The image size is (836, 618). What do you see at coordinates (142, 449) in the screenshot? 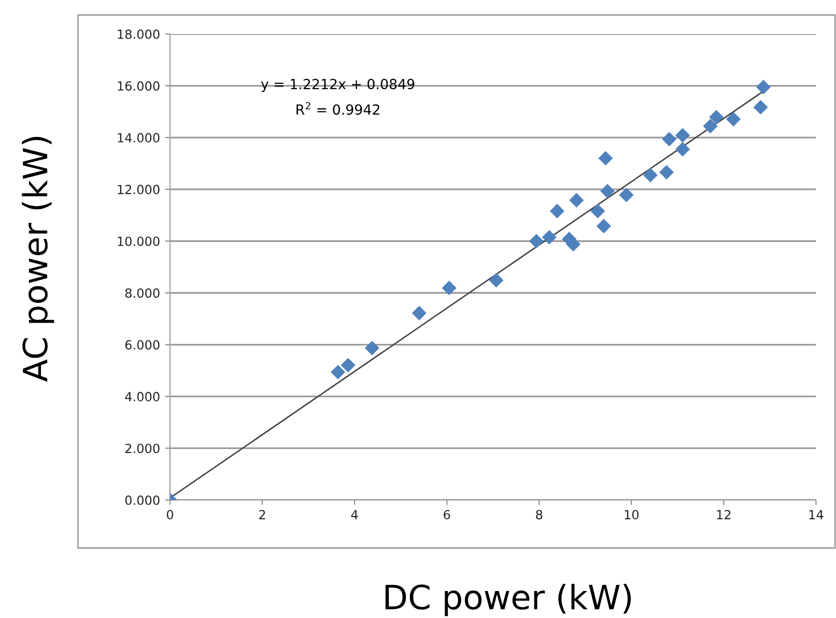
I see `y-tick-label: 2.000` at bounding box center [142, 449].